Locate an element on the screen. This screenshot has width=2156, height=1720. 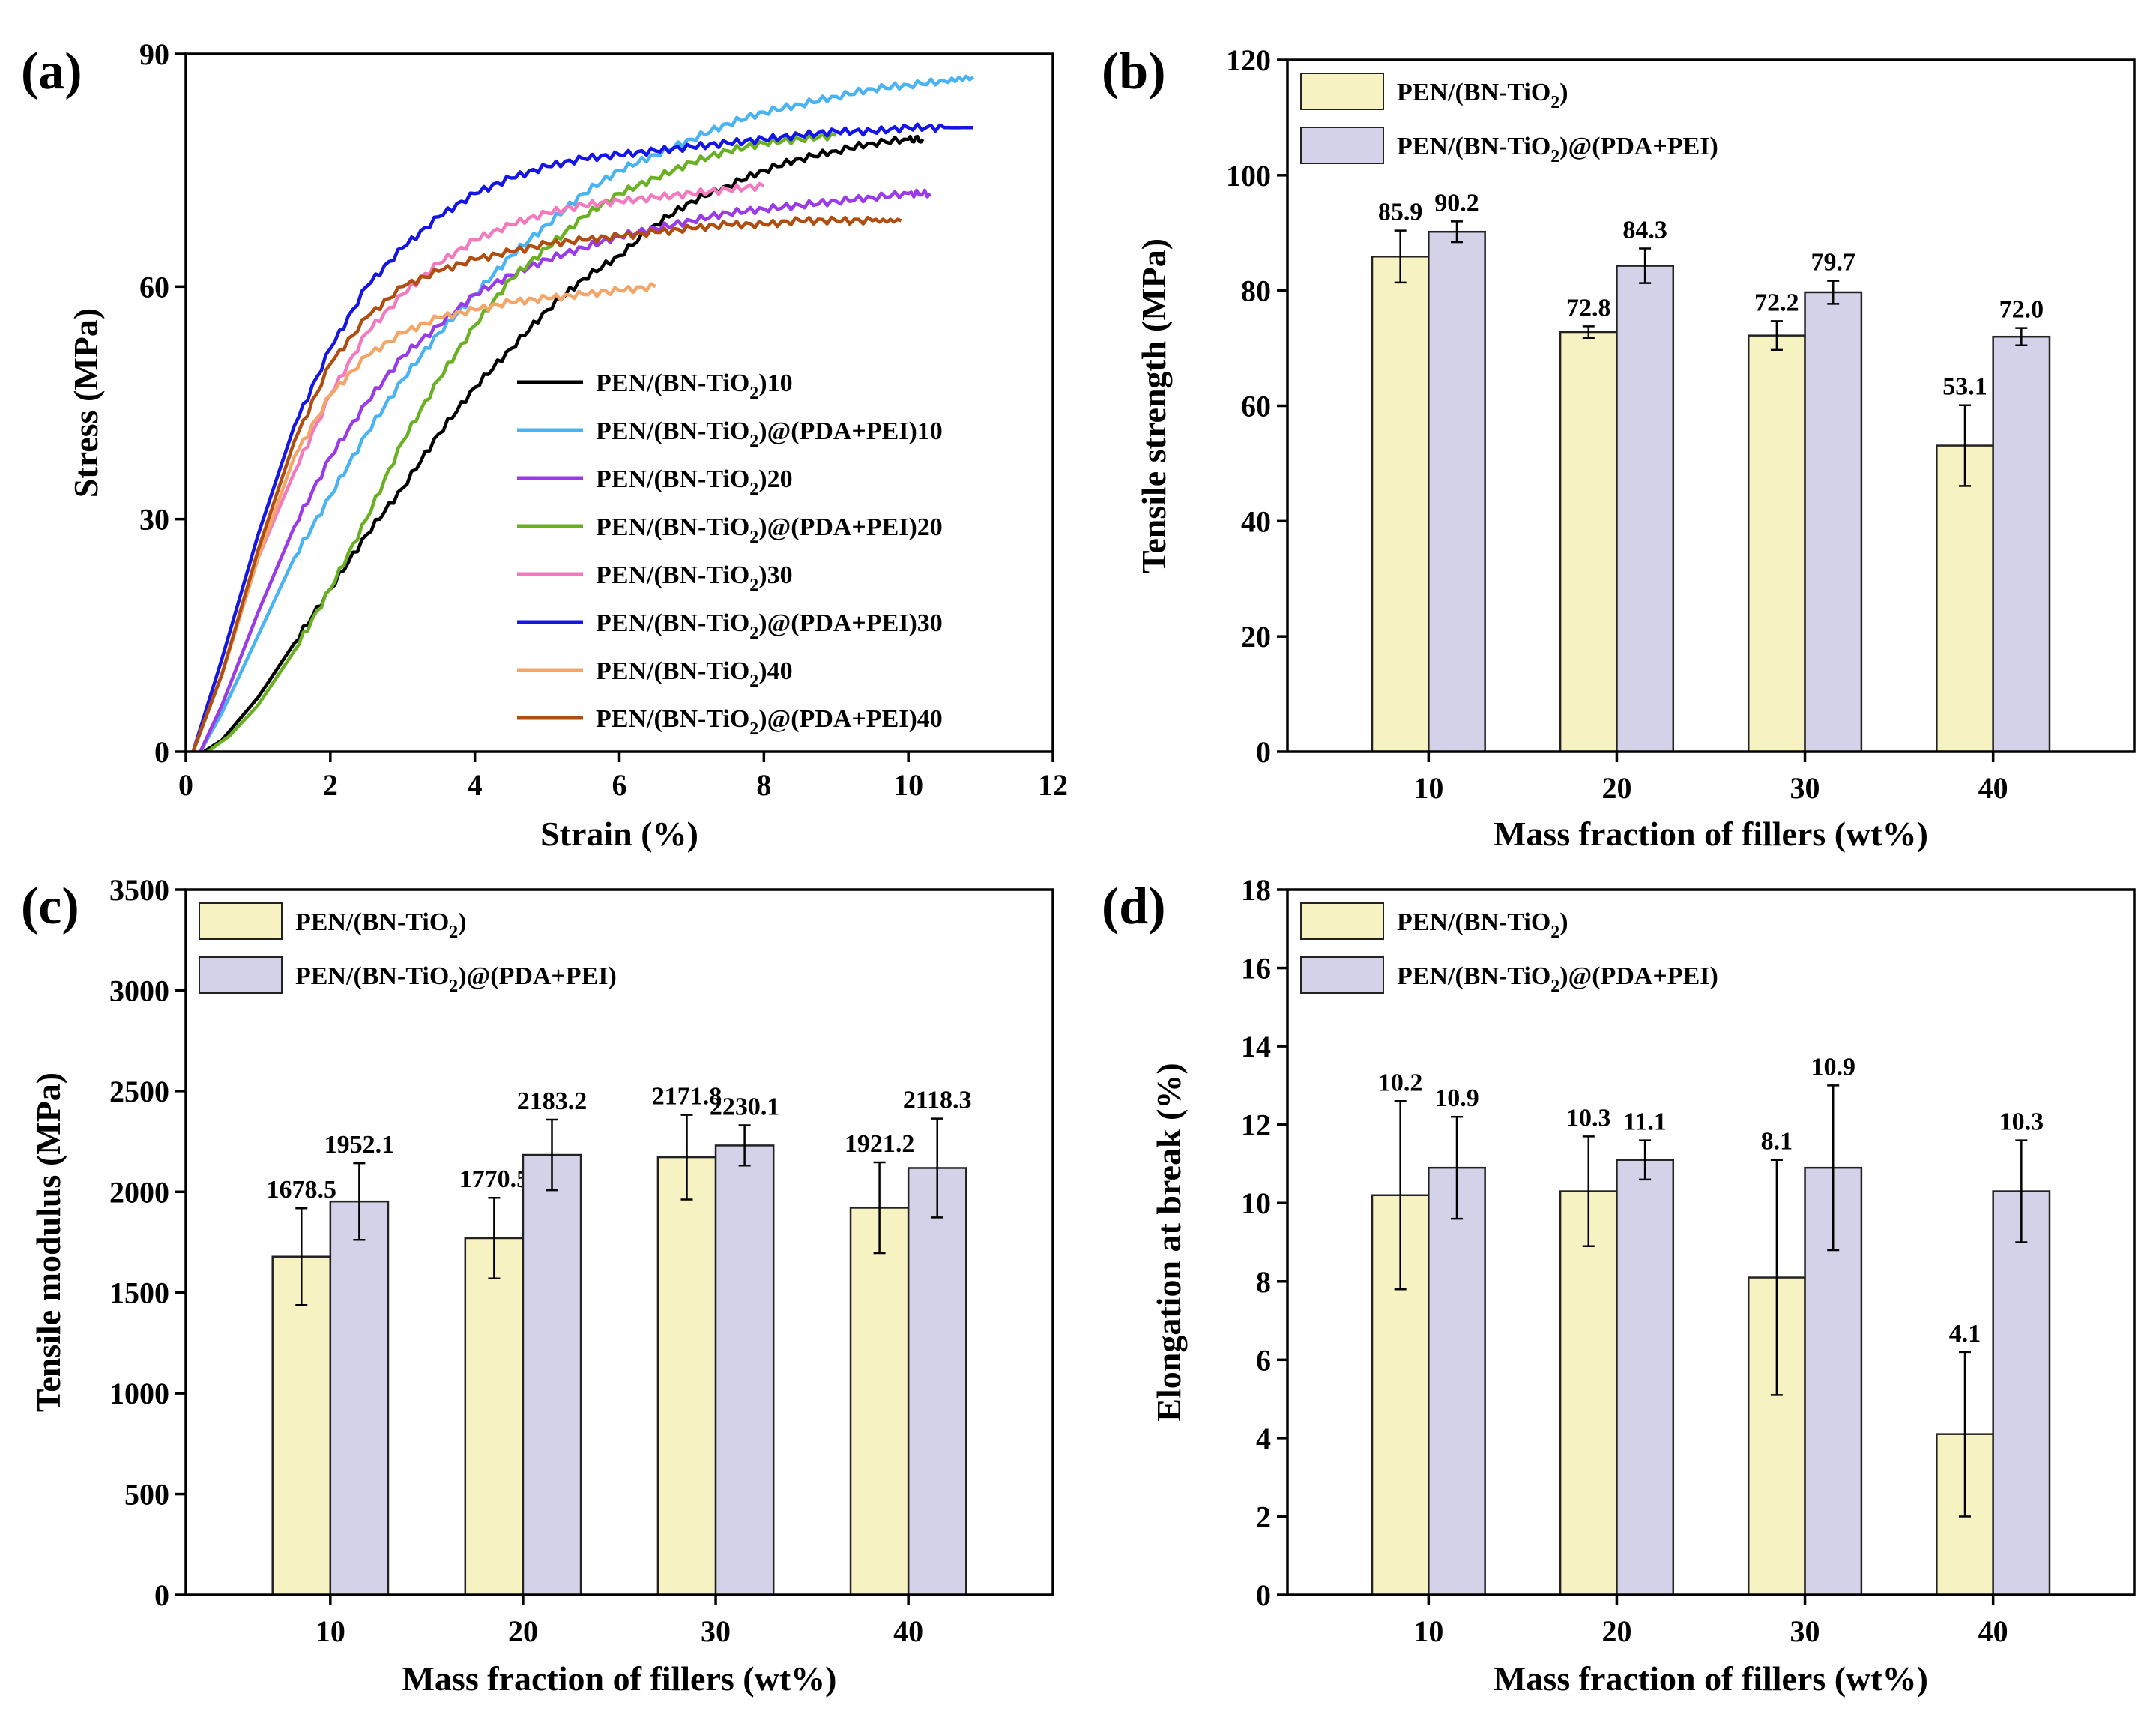
y-tick-label: 120 is located at coordinates (1248, 60).